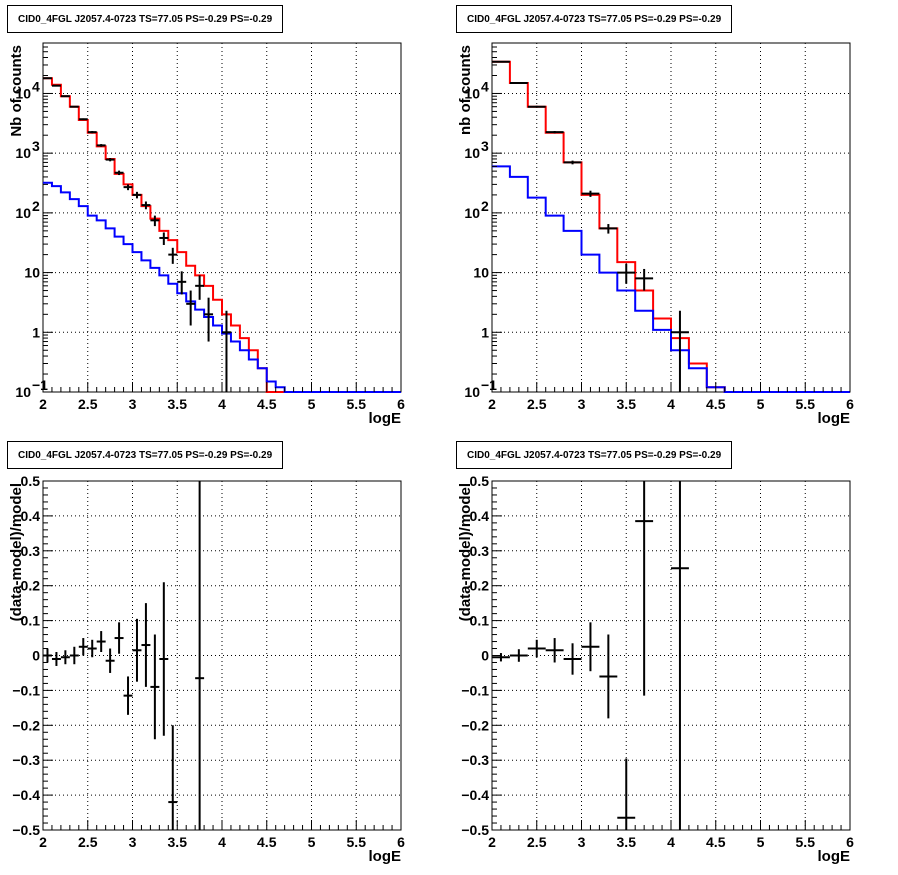  Describe the element at coordinates (16, 91) in the screenshot. I see `y-axis-title: Nb of counts` at that location.